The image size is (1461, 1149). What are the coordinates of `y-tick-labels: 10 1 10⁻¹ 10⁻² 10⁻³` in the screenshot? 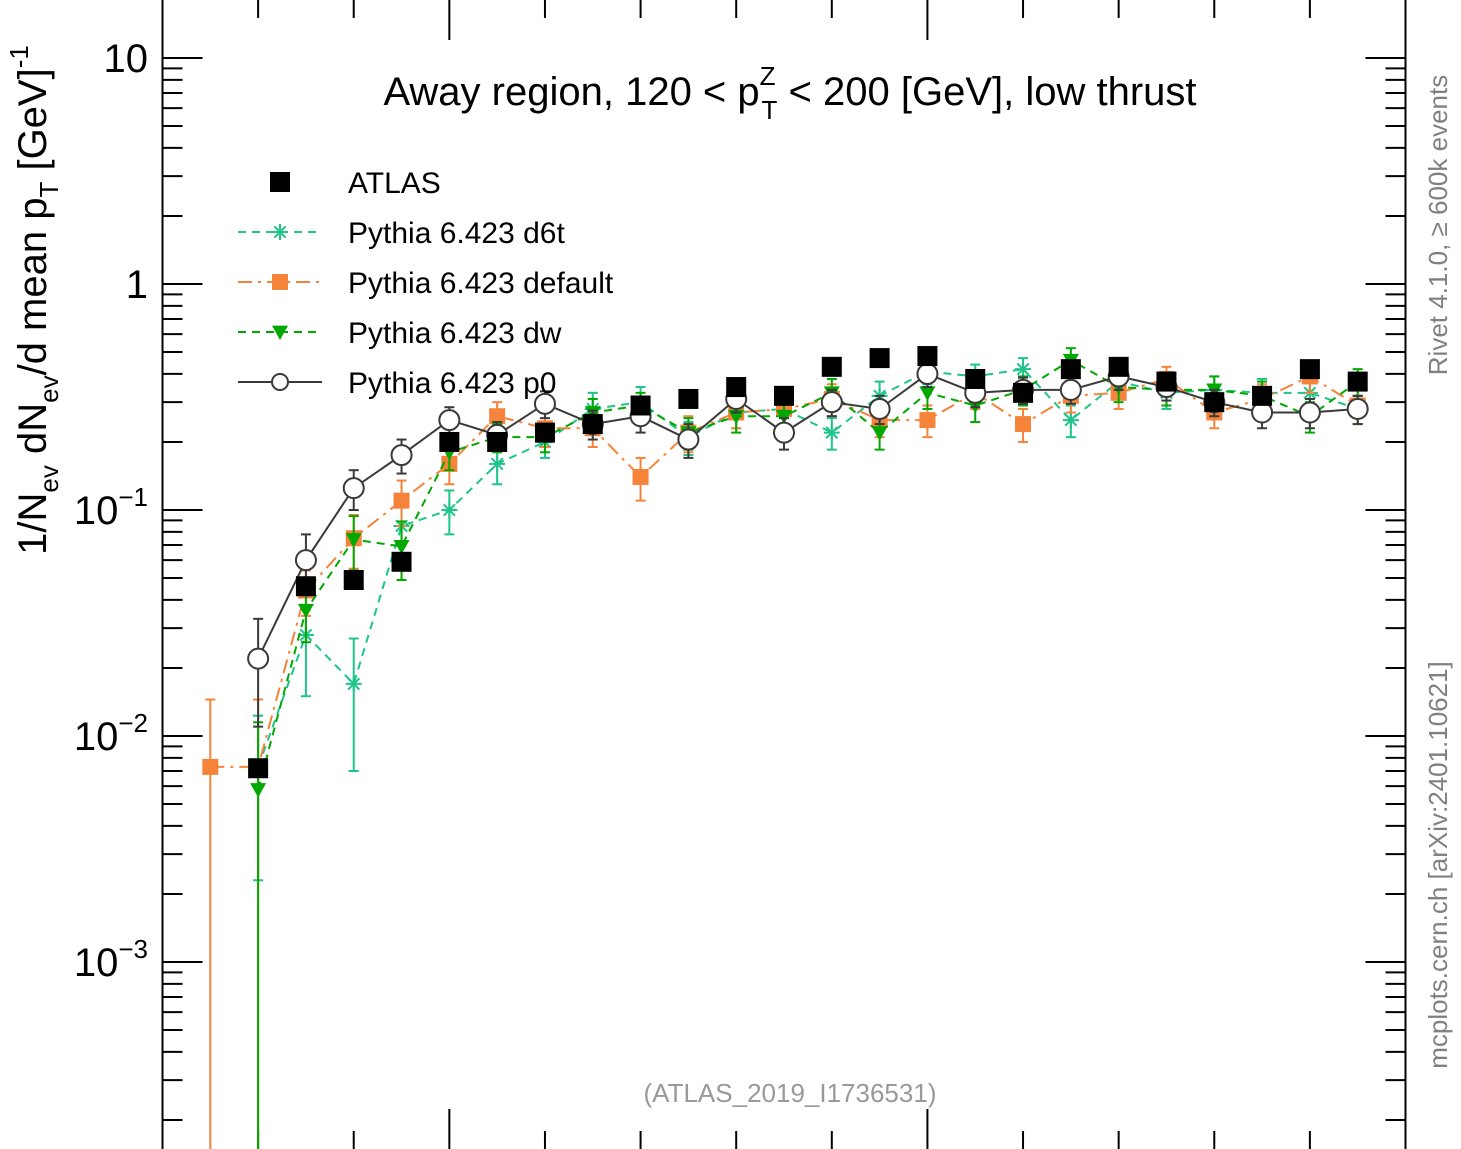 It's located at (111, 511).